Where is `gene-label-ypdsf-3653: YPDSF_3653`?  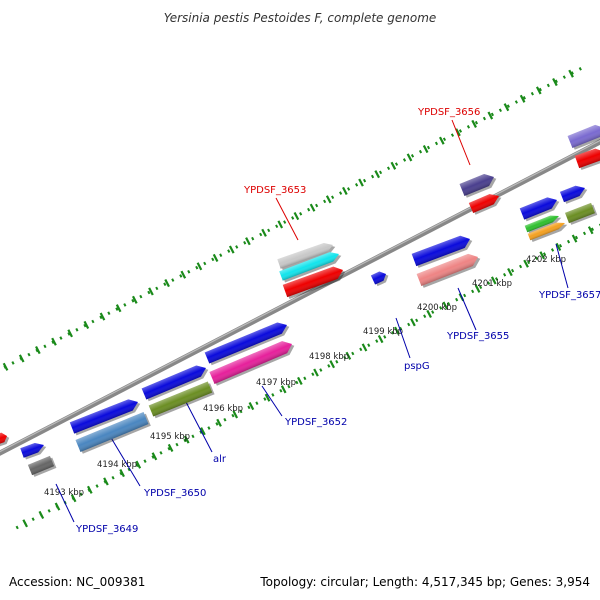 gene-label-ypdsf-3653: YPDSF_3653 is located at coordinates (274, 190).